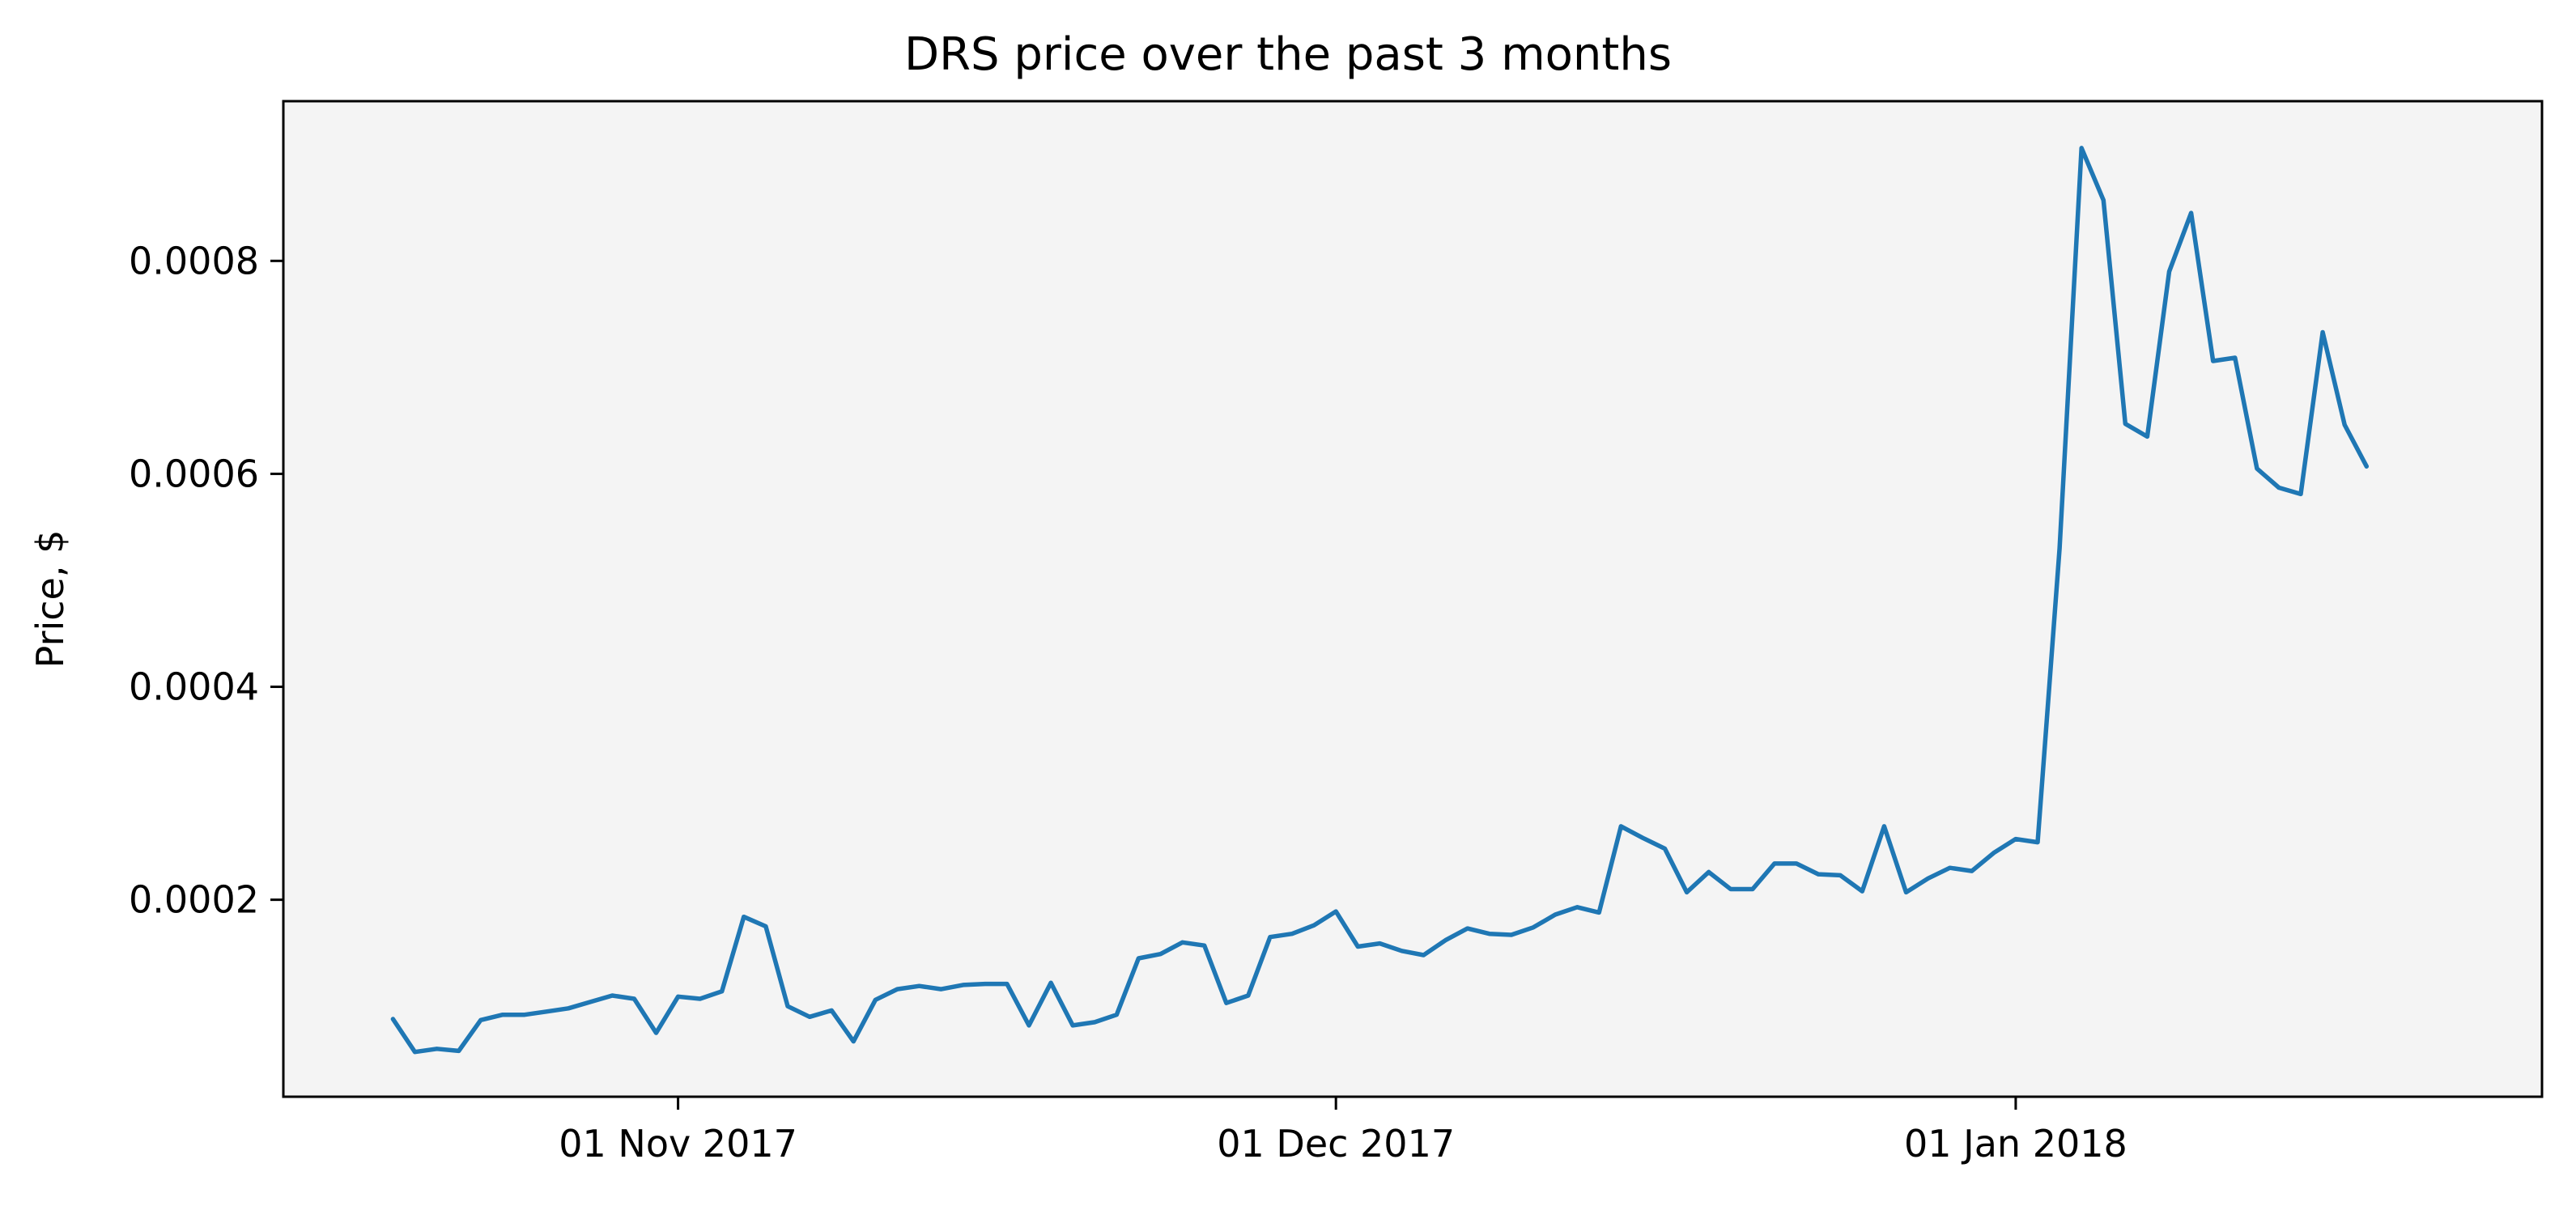 This screenshot has width=2576, height=1206. Describe the element at coordinates (194, 473) in the screenshot. I see `y-tick-label: 0.0006` at that location.